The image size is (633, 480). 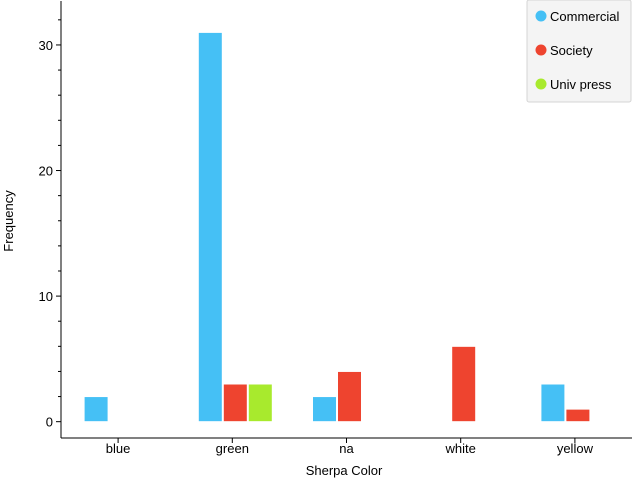 I want to click on x-tick-label: yellow, so click(x=575, y=448).